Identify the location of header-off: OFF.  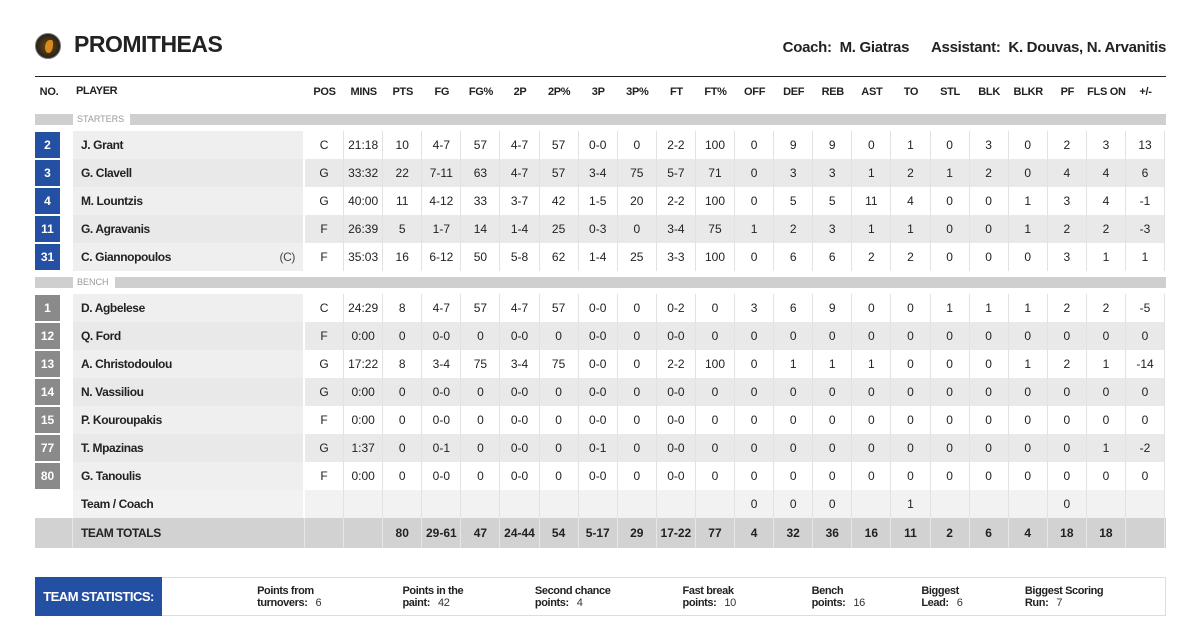
(755, 92).